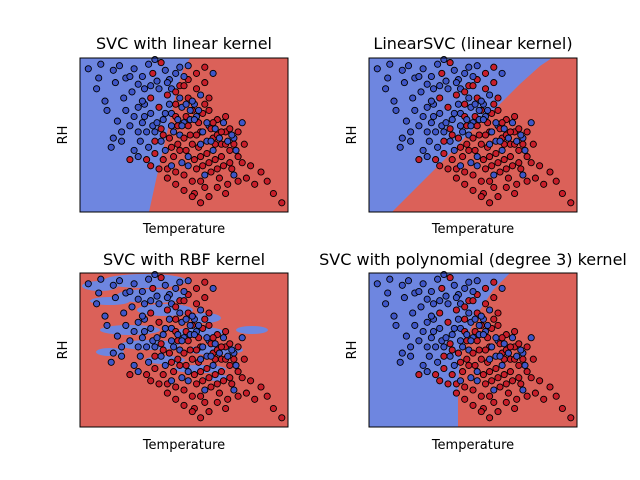 The width and height of the screenshot is (640, 480). What do you see at coordinates (185, 346) in the screenshot?
I see `scatter-points` at bounding box center [185, 346].